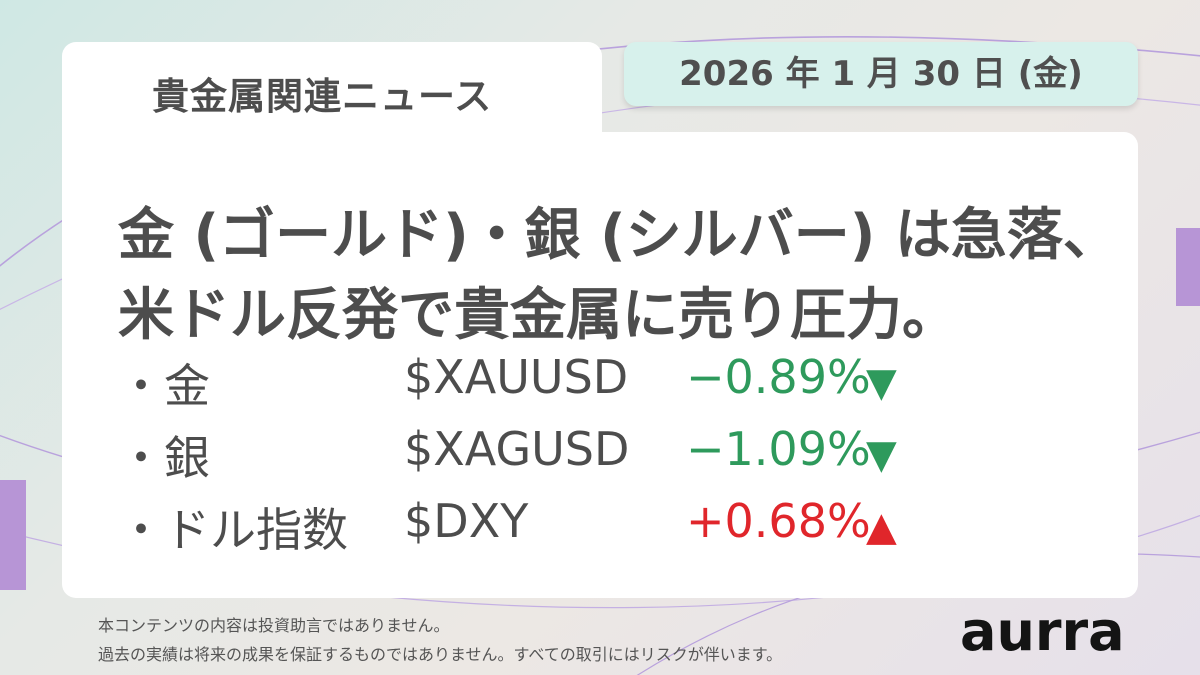 This screenshot has width=1200, height=675. What do you see at coordinates (778, 377) in the screenshot?
I see `price-change: −0.89%` at bounding box center [778, 377].